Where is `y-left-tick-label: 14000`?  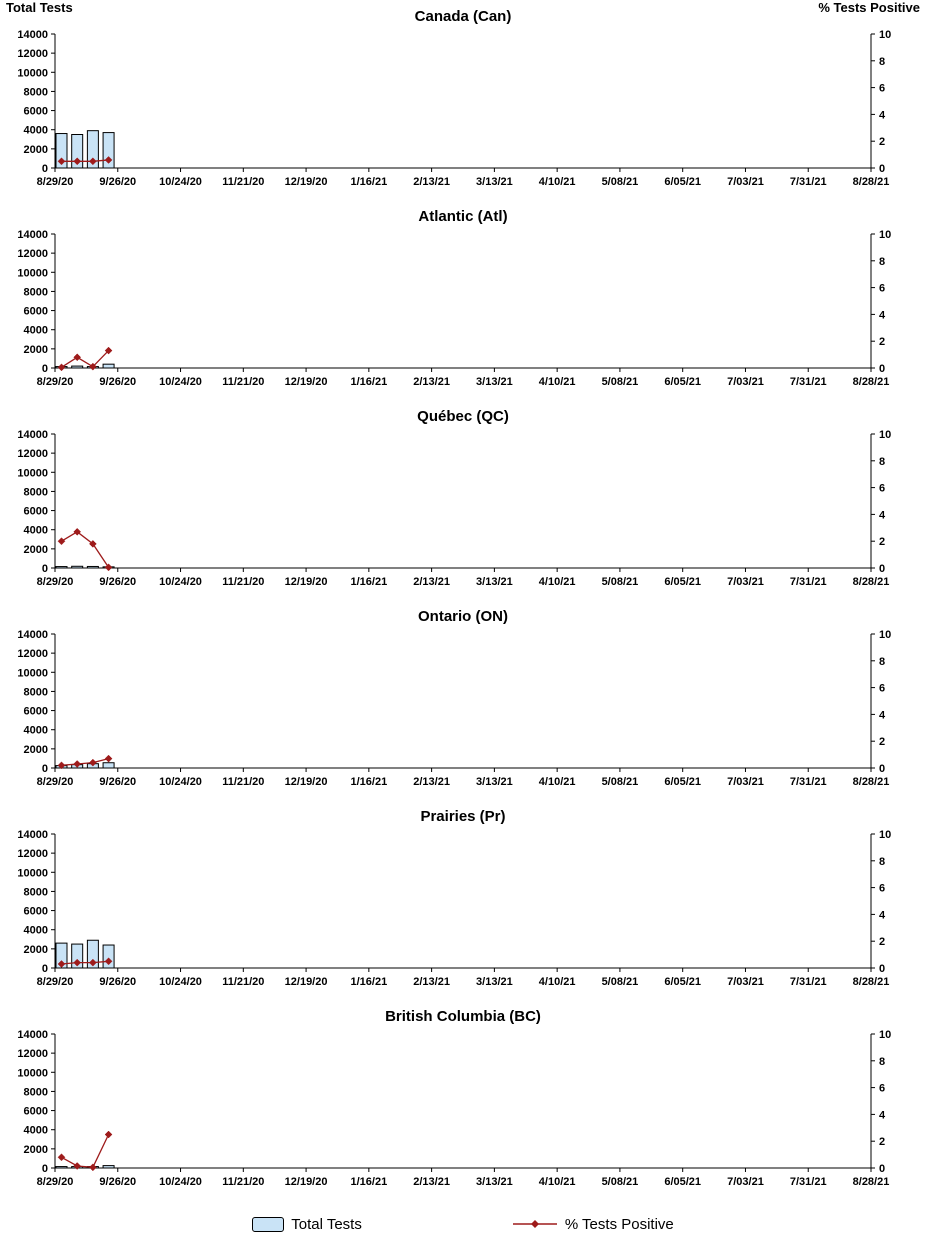 y-left-tick-label: 14000 is located at coordinates (32, 235).